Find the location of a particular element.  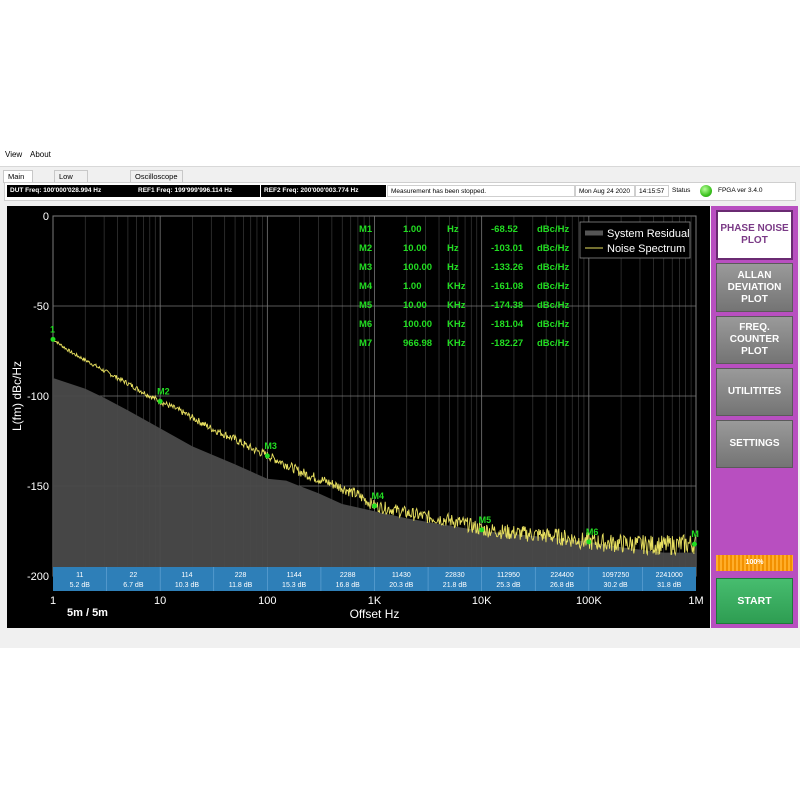

dut-freq-readout: DUT Freq: 100'000'028.994 Hz is located at coordinates (71, 191).